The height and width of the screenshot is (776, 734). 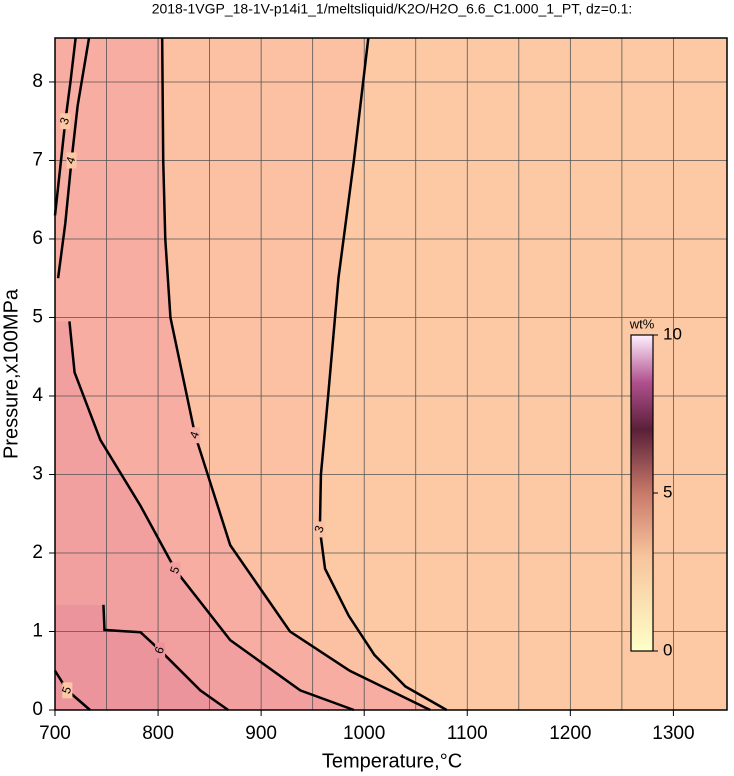 I want to click on x-tick-label: 1200, so click(x=570, y=733).